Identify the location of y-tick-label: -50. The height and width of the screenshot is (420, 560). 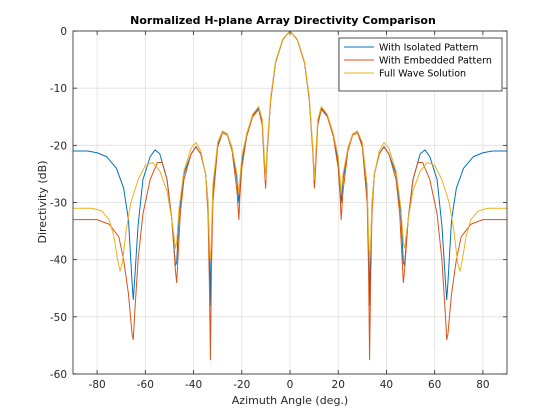
(58, 318).